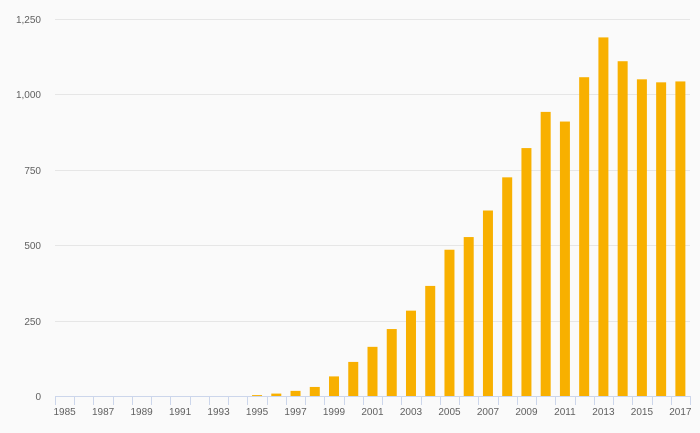 The image size is (700, 433). What do you see at coordinates (603, 412) in the screenshot?
I see `x-tick-label: 2013` at bounding box center [603, 412].